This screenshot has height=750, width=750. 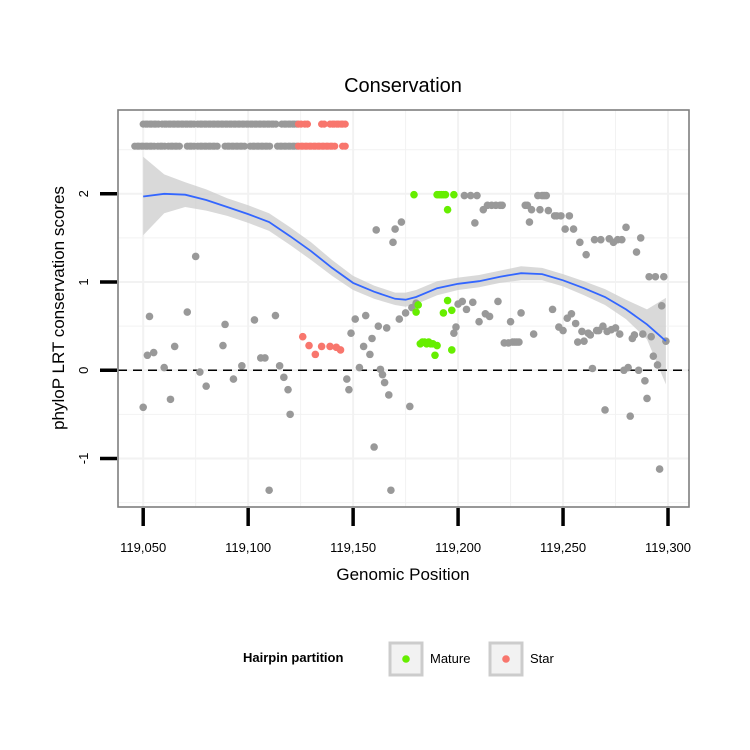 I want to click on smooth-line, so click(x=405, y=267).